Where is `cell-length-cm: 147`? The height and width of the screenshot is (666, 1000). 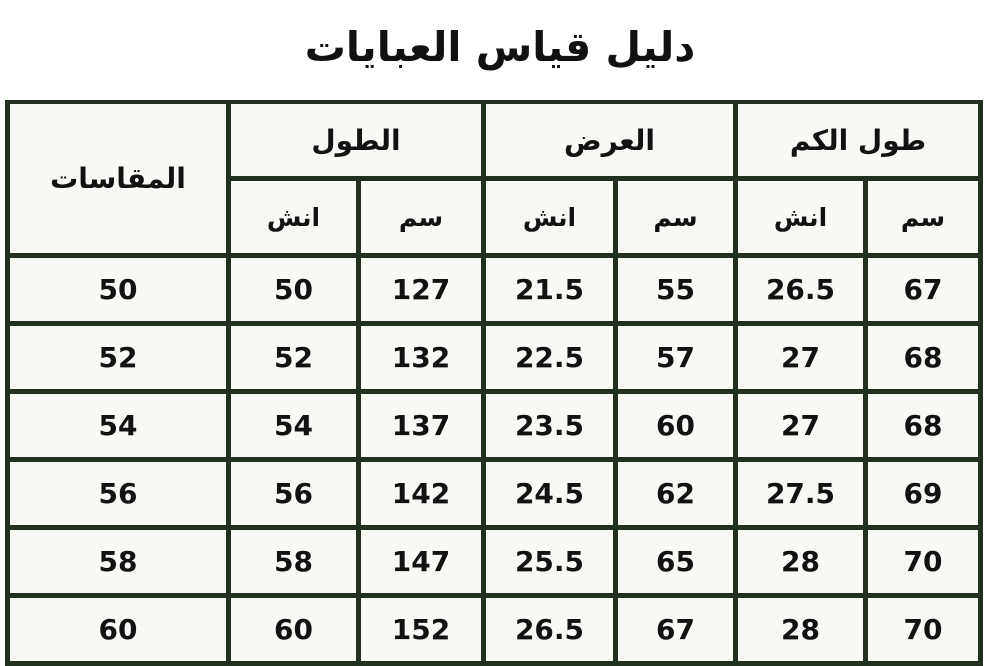
cell-length-cm: 147 is located at coordinates (420, 561).